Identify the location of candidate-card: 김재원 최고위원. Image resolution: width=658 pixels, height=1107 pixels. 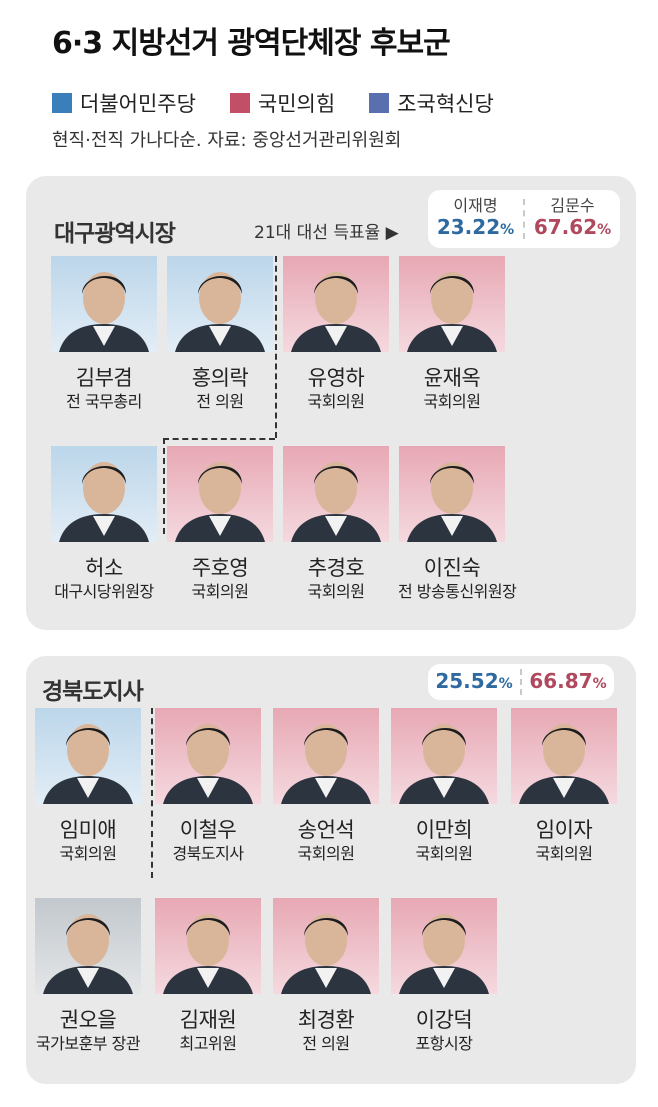
(208, 977).